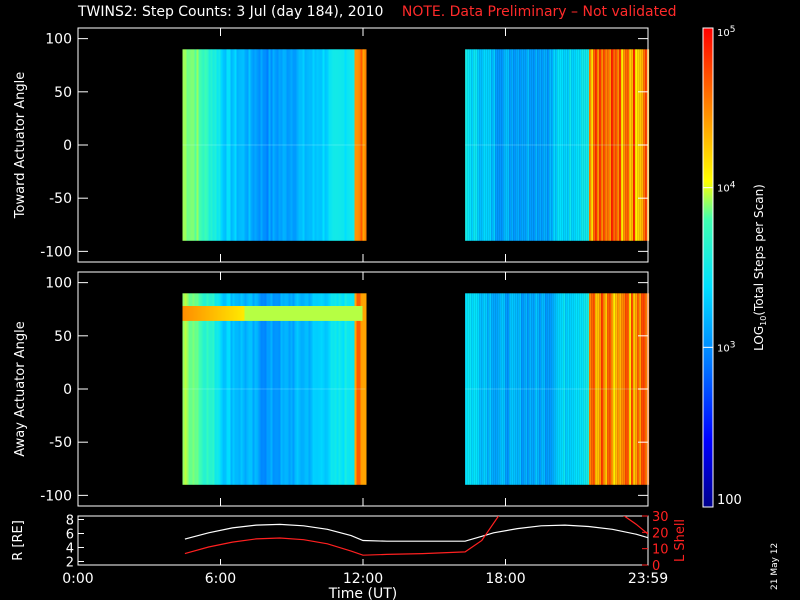  I want to click on date-stamp: 21 May 12, so click(775, 566).